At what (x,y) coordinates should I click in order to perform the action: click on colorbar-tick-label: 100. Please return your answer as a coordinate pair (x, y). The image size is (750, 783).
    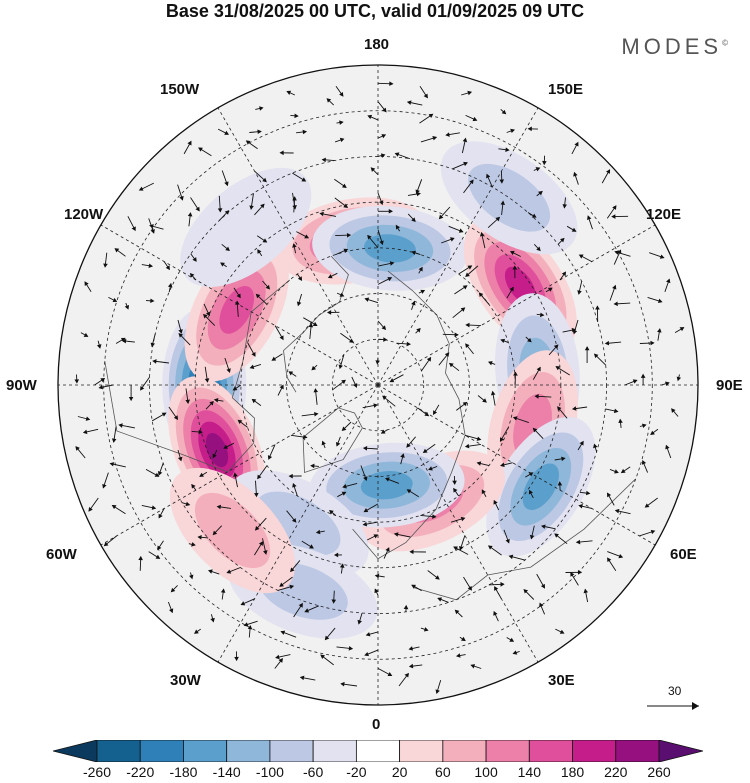
    Looking at the image, I should click on (486, 772).